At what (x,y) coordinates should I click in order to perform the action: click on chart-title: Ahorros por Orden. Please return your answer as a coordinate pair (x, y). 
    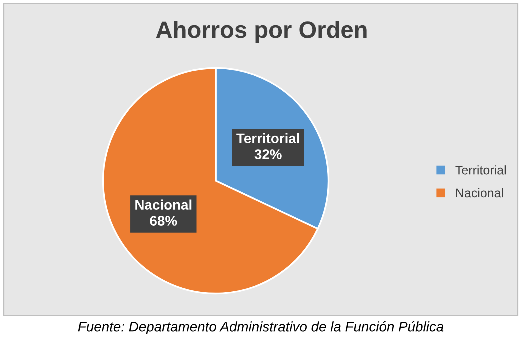
    Looking at the image, I should click on (261, 32).